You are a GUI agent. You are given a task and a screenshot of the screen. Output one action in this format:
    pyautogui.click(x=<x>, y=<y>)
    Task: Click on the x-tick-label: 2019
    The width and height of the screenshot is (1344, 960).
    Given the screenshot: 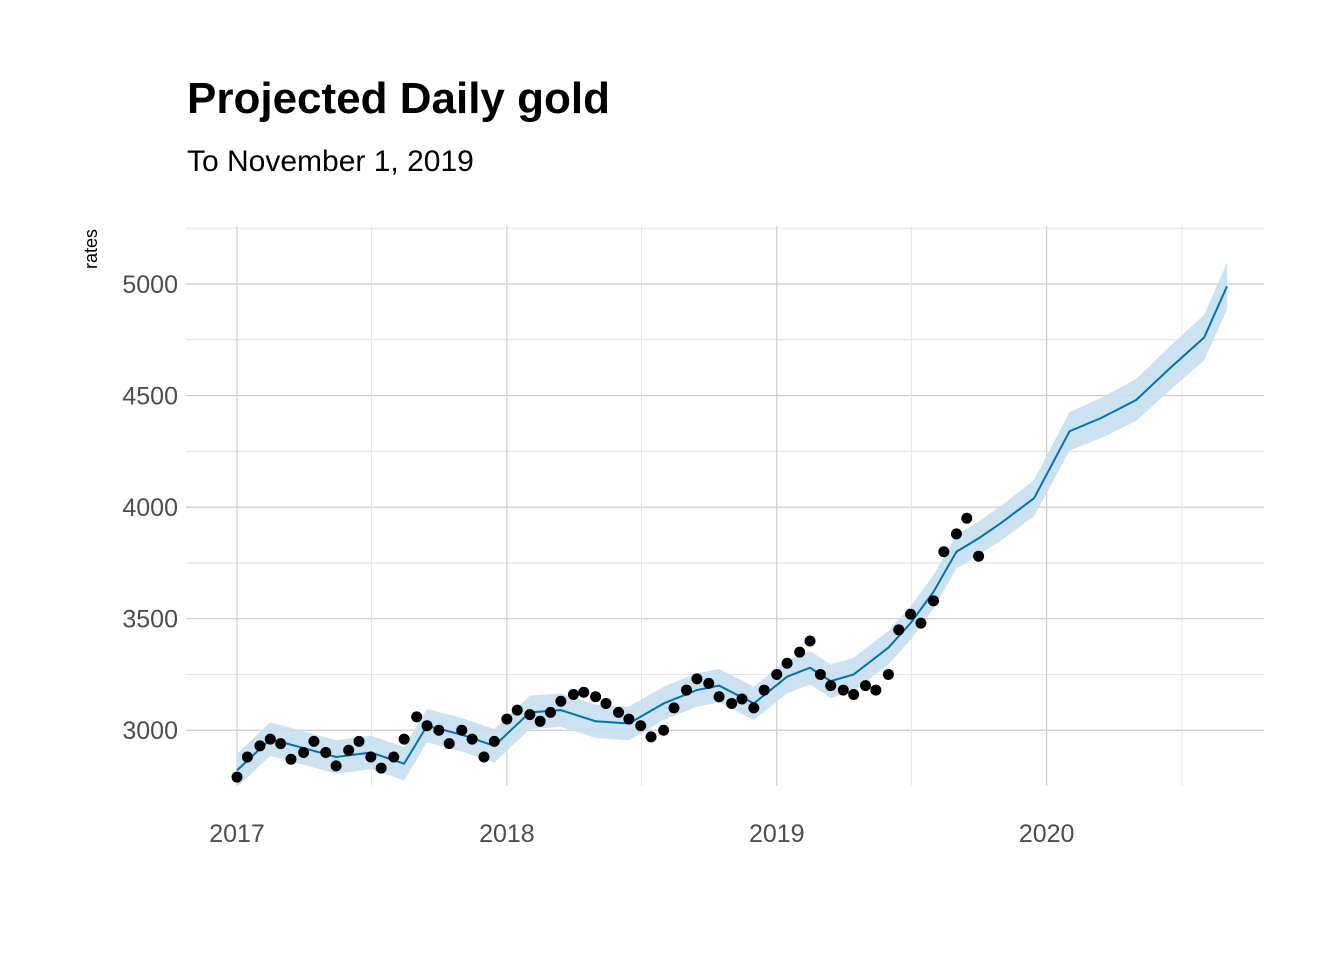 What is the action you would take?
    pyautogui.click(x=777, y=834)
    